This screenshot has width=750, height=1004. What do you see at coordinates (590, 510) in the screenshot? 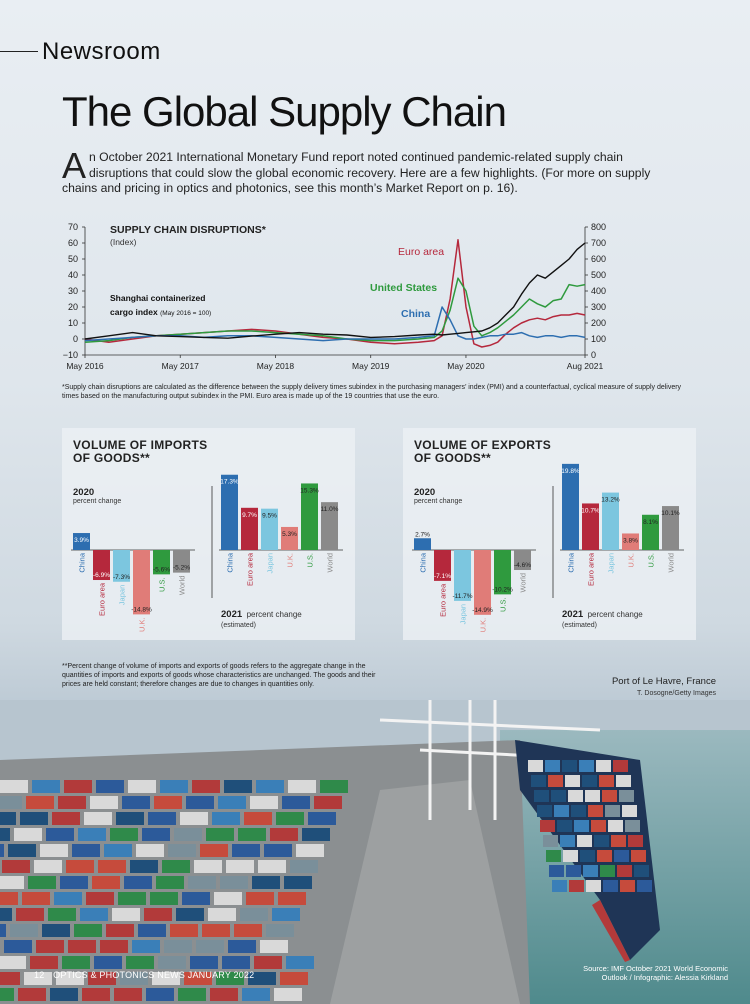
I see `bar-value-label: 10.7%` at bounding box center [590, 510].